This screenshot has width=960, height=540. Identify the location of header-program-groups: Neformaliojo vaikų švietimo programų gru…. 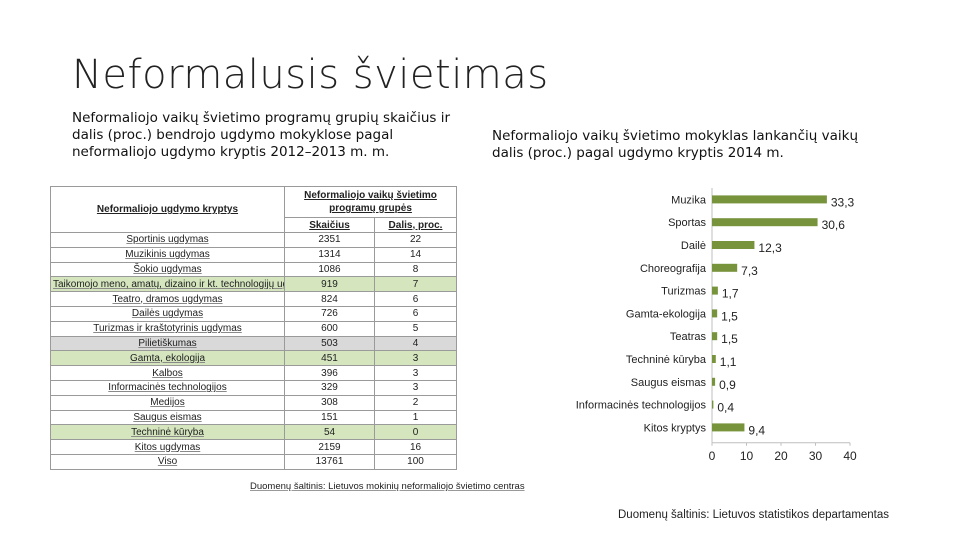
(370, 202).